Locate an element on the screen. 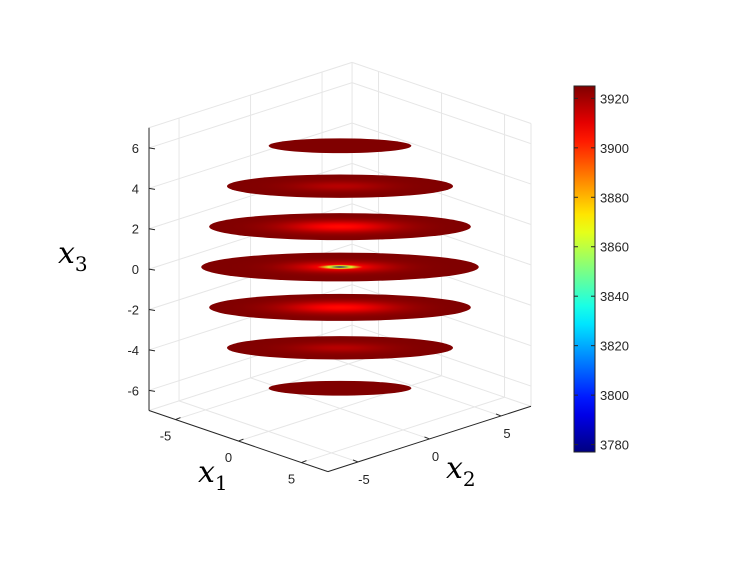 The height and width of the screenshot is (561, 747). colorbar-tick-label: 3840 is located at coordinates (614, 296).